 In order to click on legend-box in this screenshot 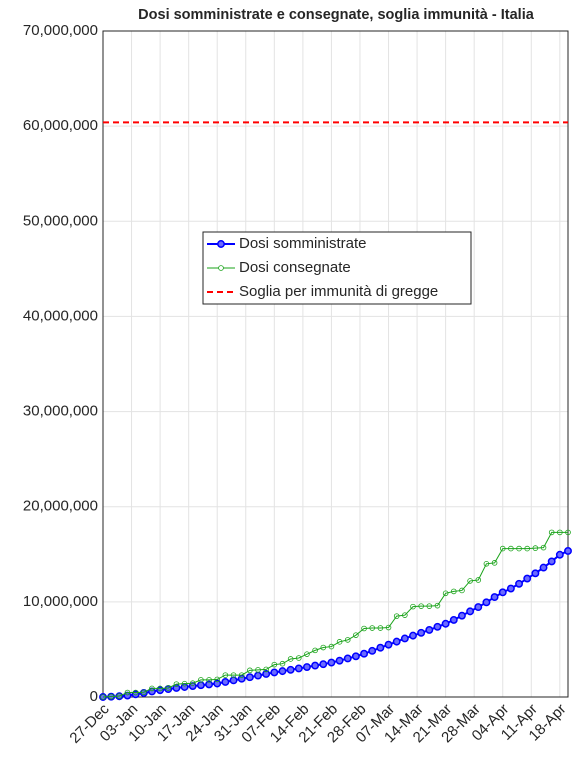, I will do `click(337, 268)`.